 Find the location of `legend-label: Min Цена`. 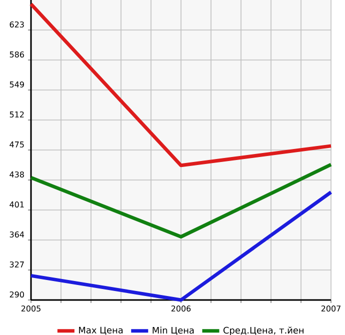

legend-label: Min Цена is located at coordinates (173, 330).